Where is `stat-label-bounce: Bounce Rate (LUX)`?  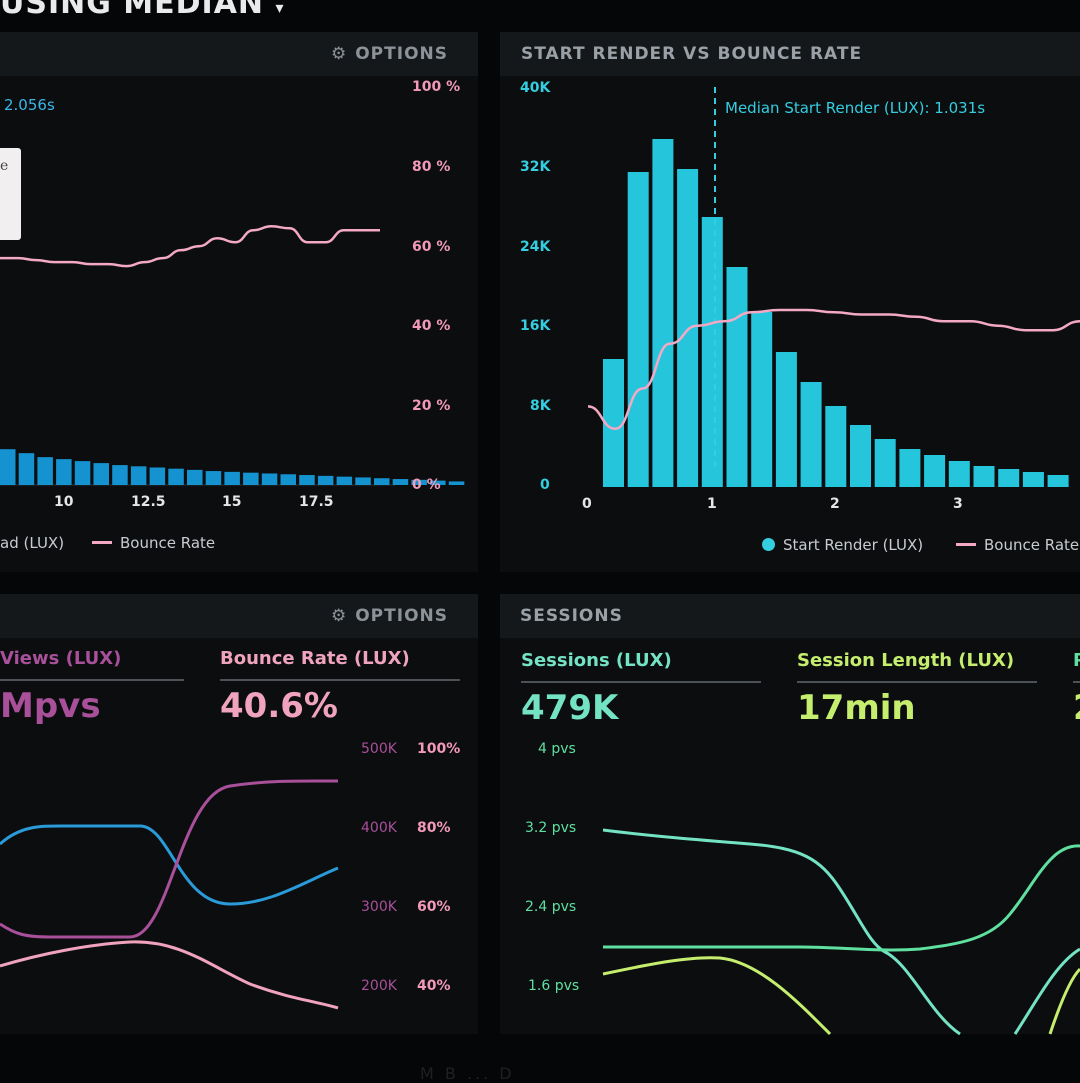
stat-label-bounce: Bounce Rate (LUX) is located at coordinates (315, 658).